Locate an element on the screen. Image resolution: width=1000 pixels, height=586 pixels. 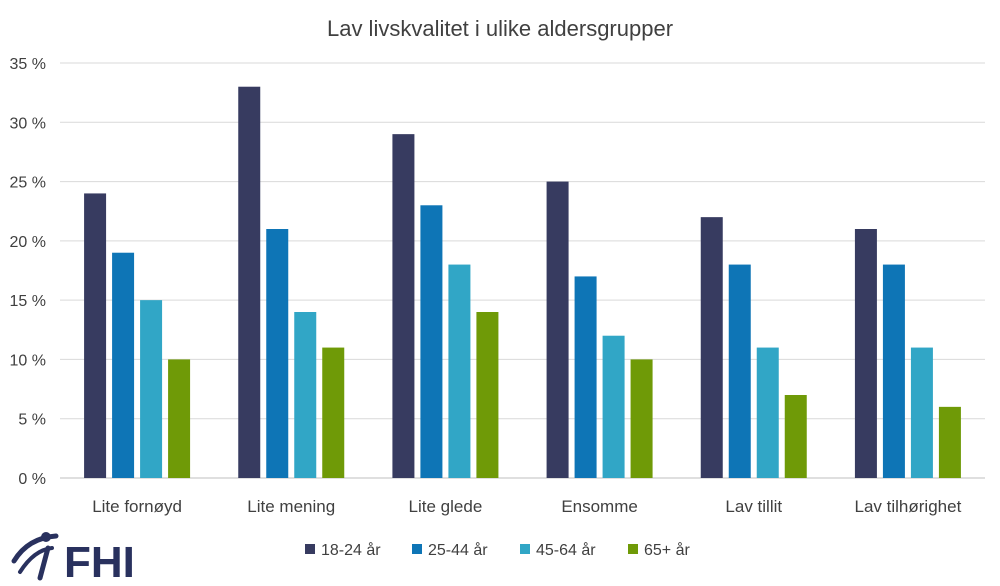
y-tick-label: 25 % is located at coordinates (28, 183).